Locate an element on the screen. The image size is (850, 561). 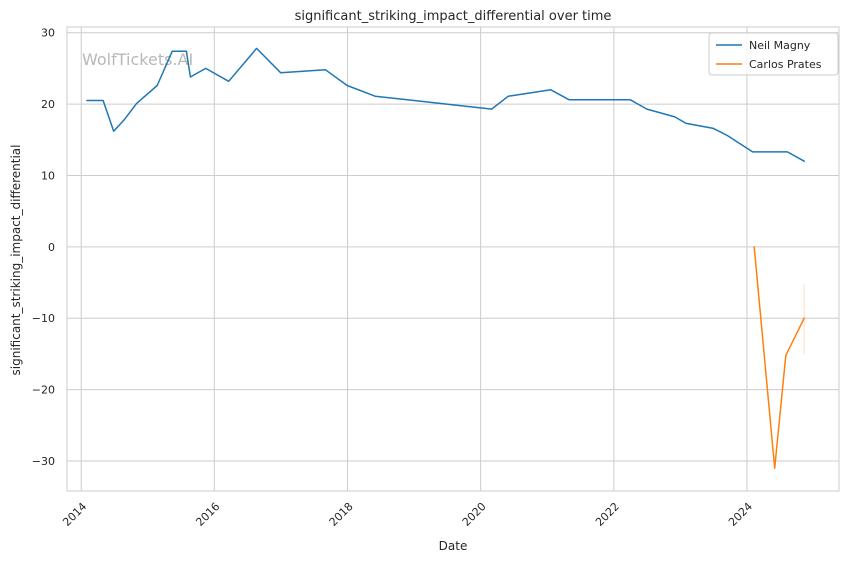
y-tick-label: −10 is located at coordinates (43, 318).